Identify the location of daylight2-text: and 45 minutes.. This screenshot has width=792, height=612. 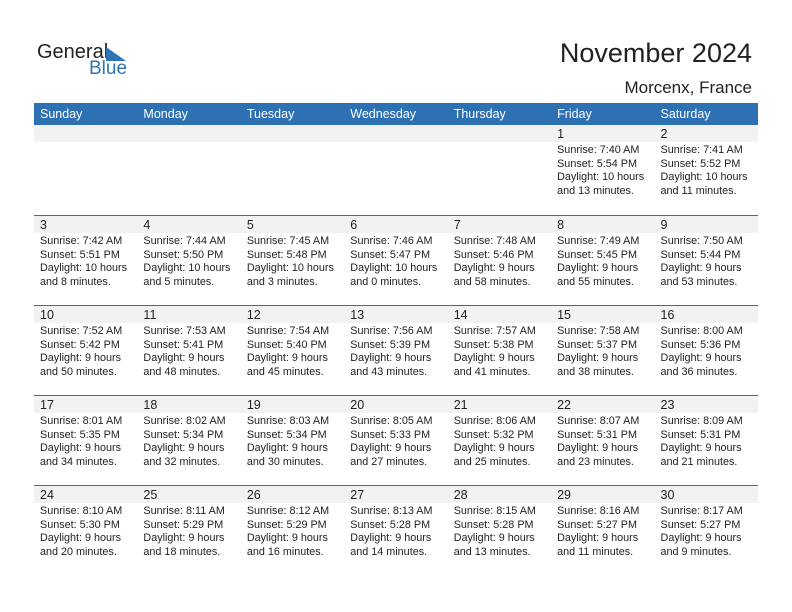
(285, 371).